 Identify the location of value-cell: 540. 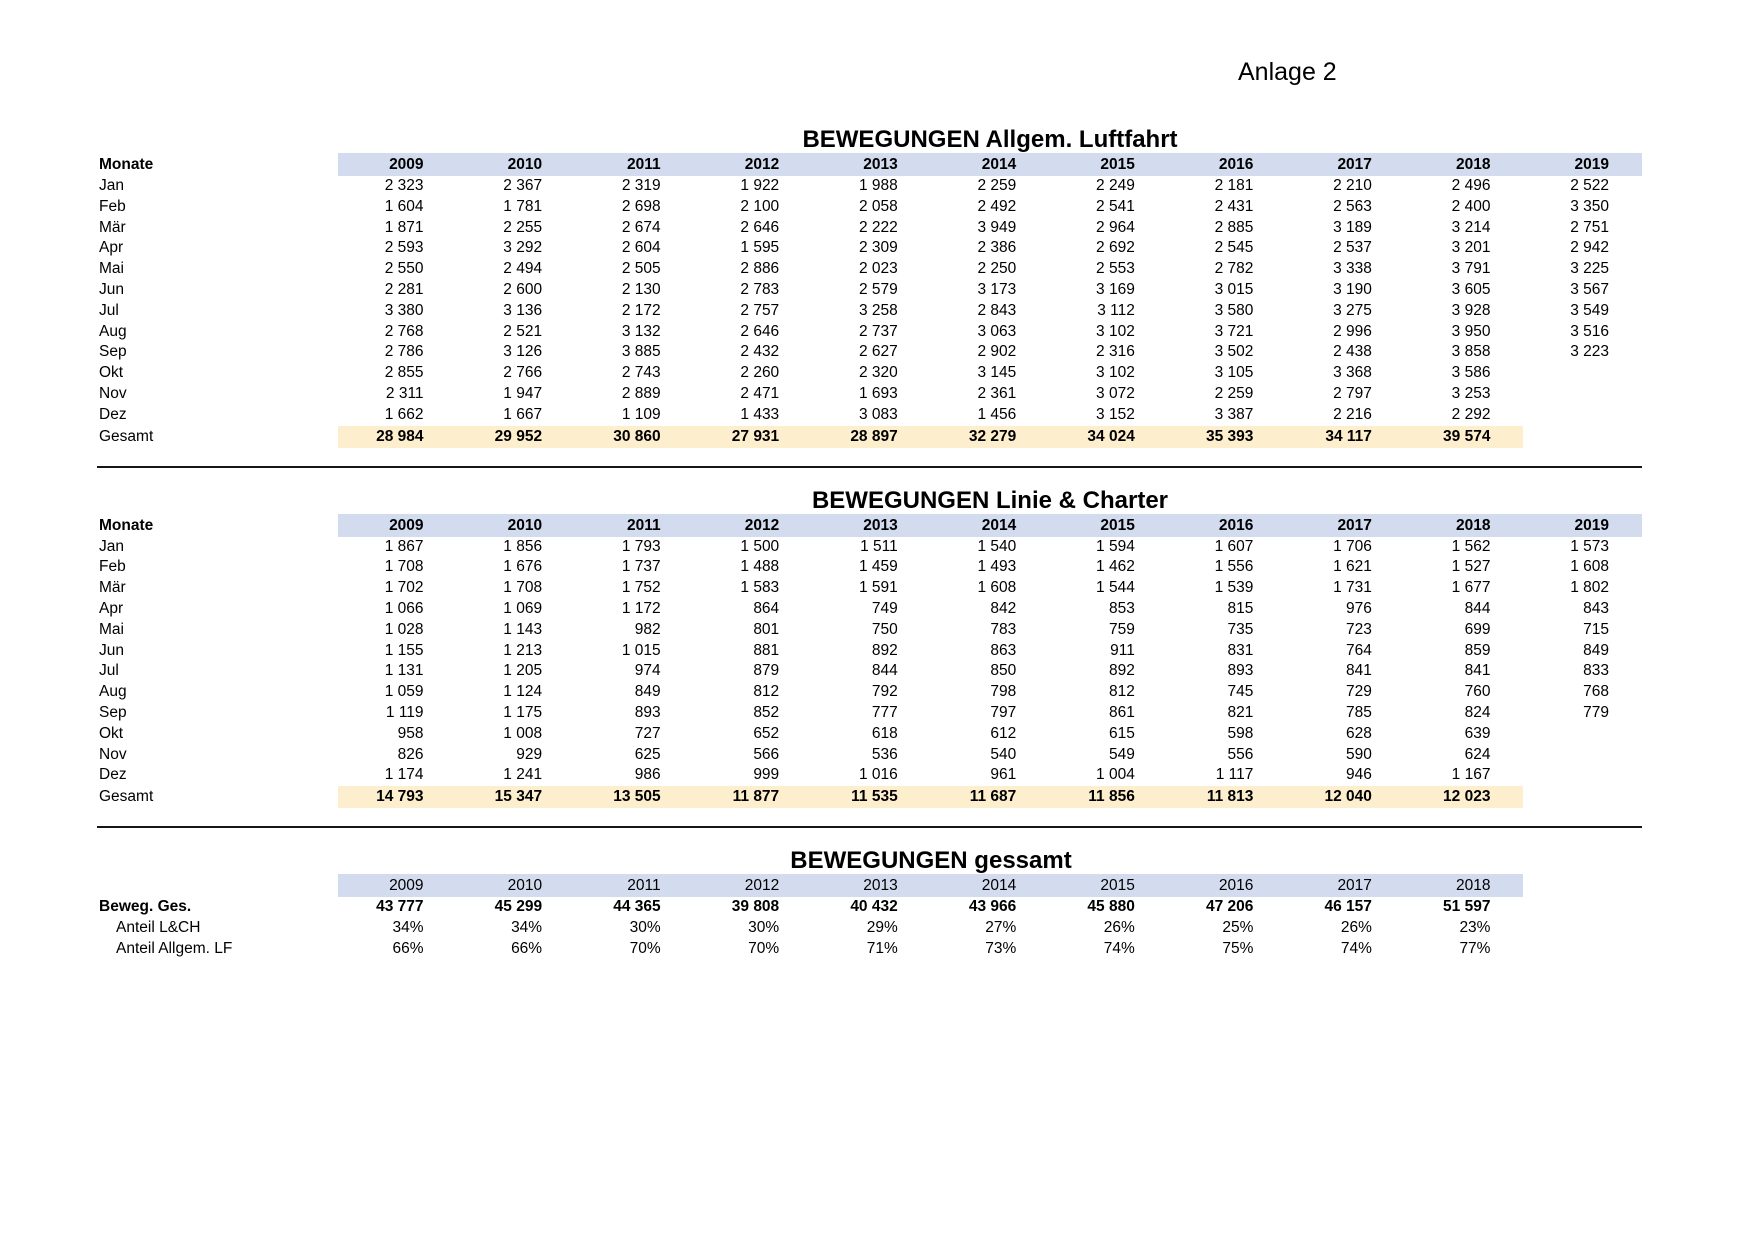
(1003, 754).